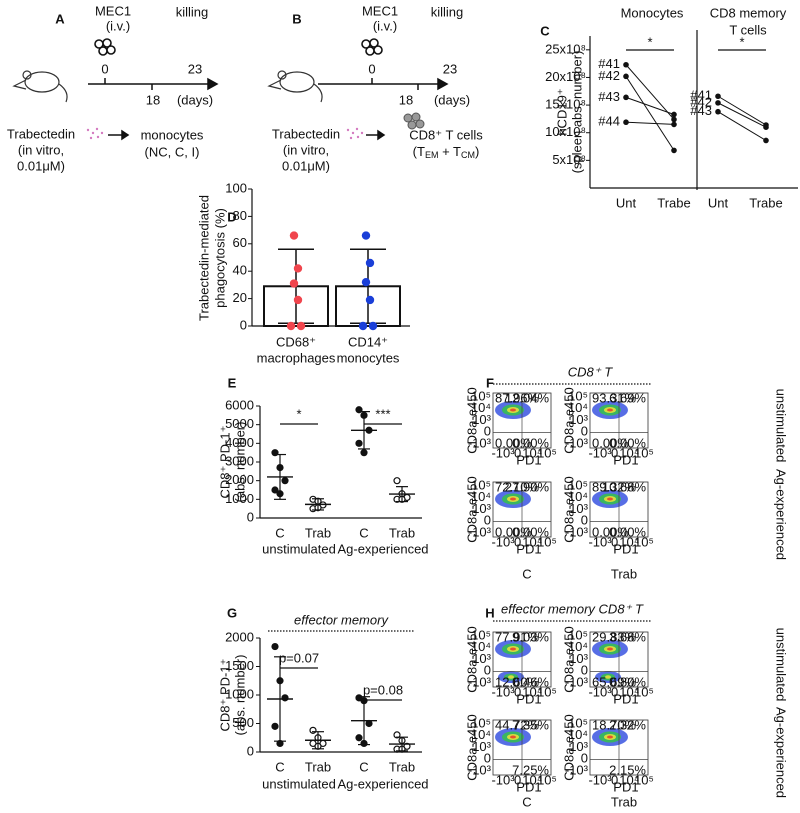 This screenshot has height=813, width=800. What do you see at coordinates (673, 202) in the screenshot?
I see `x-tick-label: Trabe` at bounding box center [673, 202].